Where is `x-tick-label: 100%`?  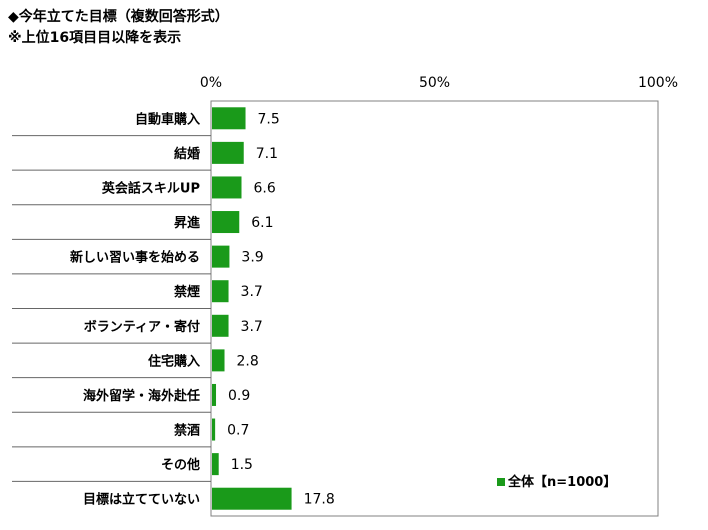 x-tick-label: 100% is located at coordinates (658, 83).